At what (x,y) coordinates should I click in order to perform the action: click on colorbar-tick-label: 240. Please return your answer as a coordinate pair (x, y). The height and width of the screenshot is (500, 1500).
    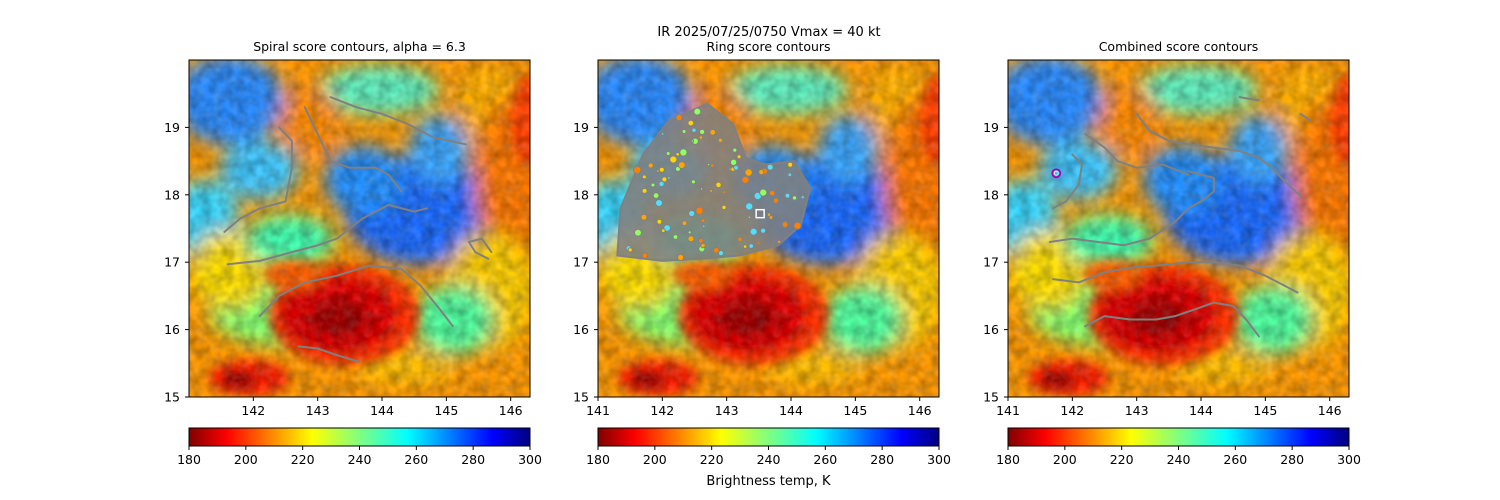
    Looking at the image, I should click on (769, 459).